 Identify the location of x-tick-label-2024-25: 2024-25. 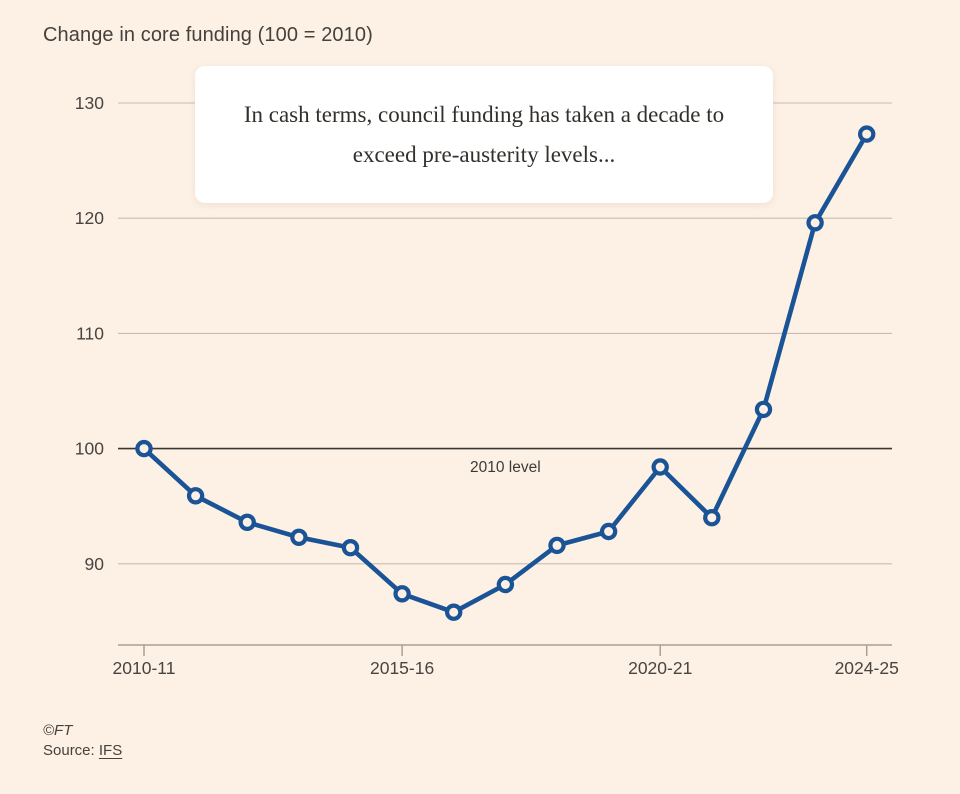
(867, 668).